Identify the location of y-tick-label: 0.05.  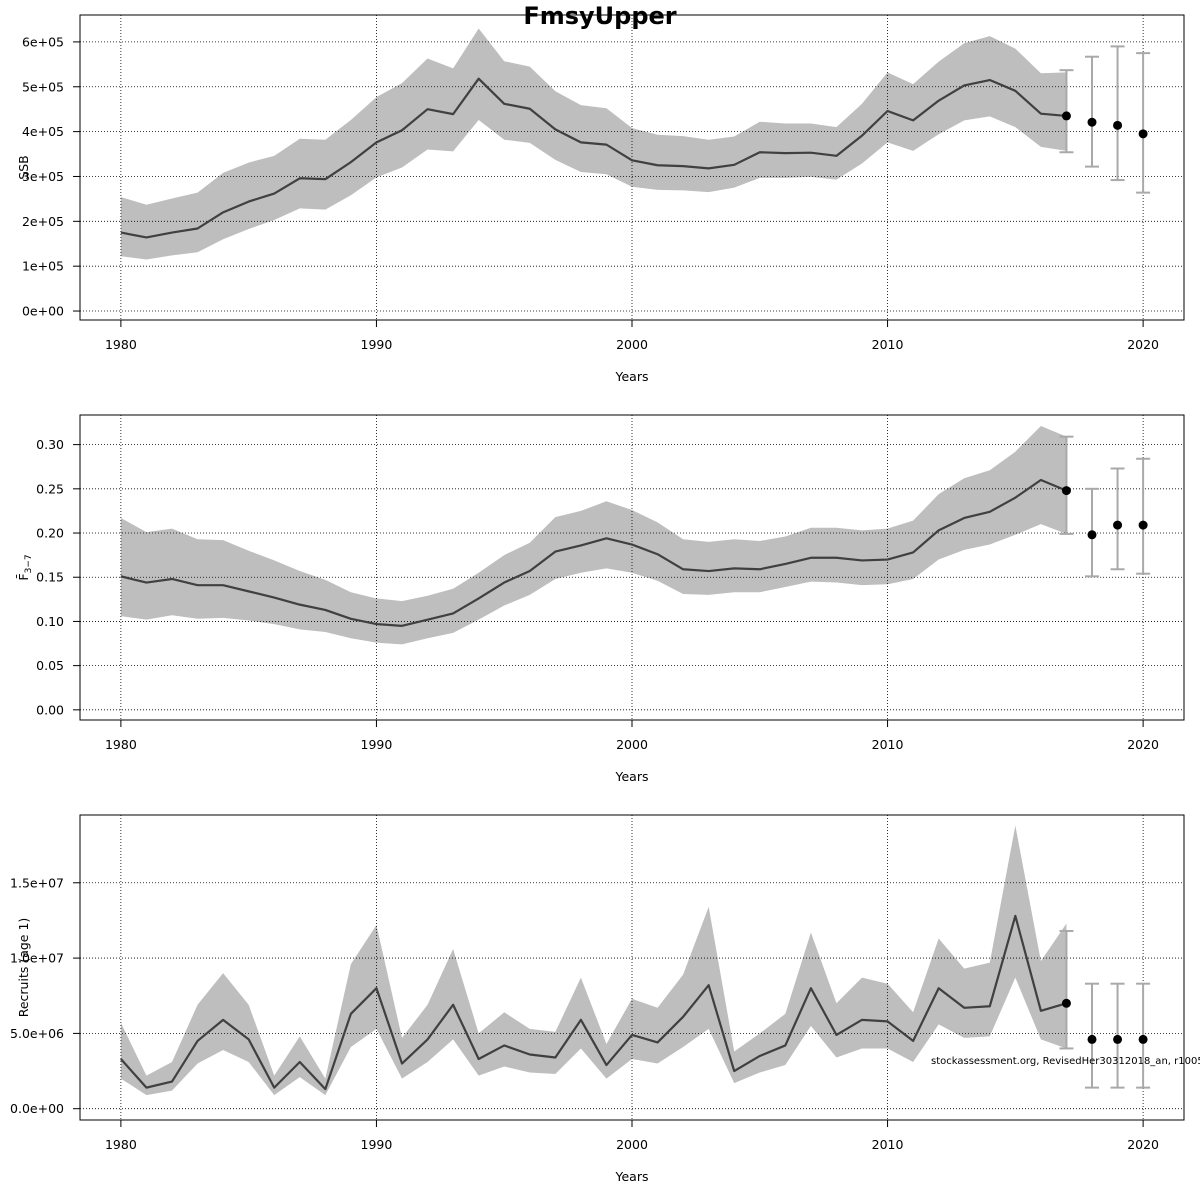
(50, 665).